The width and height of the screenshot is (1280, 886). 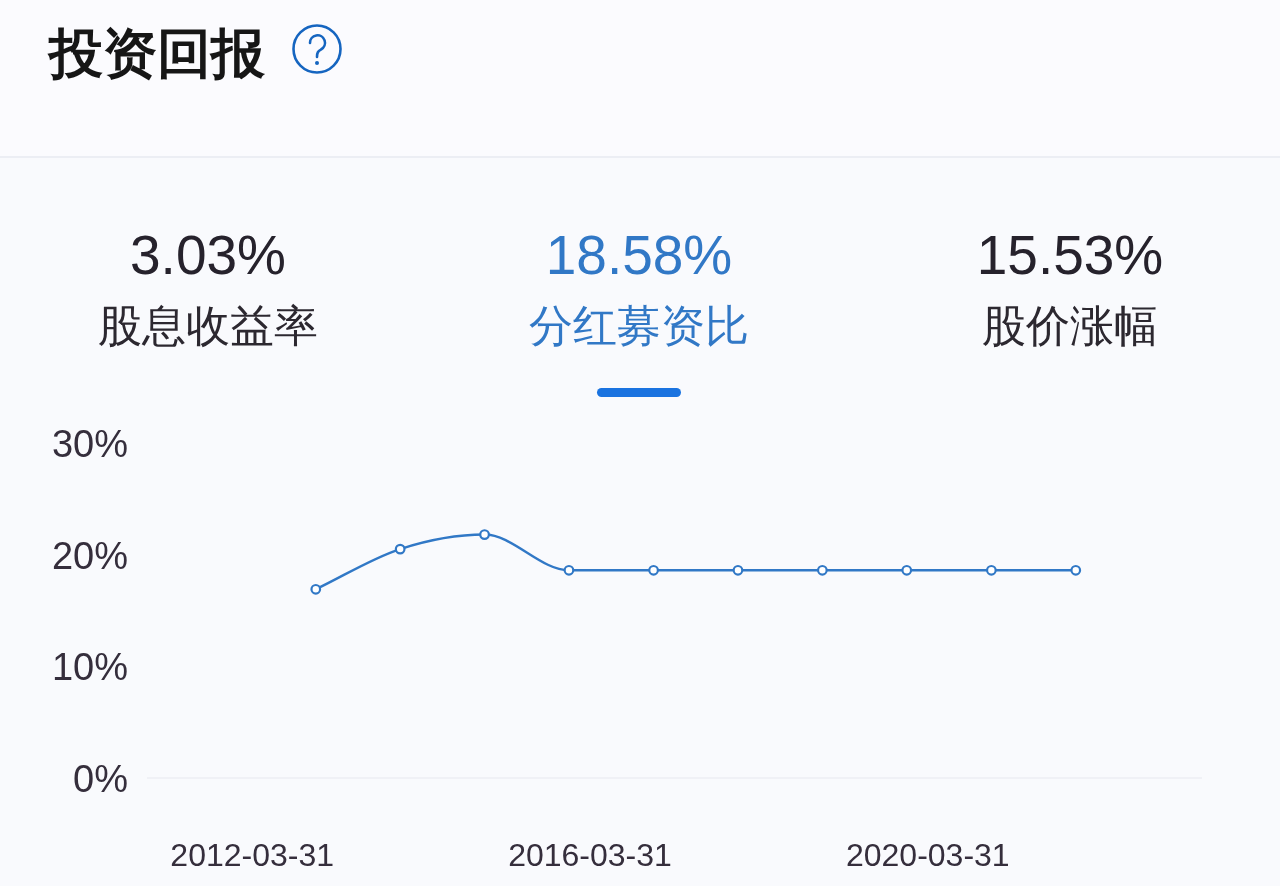 I want to click on text: 股价涨幅, so click(x=1070, y=325).